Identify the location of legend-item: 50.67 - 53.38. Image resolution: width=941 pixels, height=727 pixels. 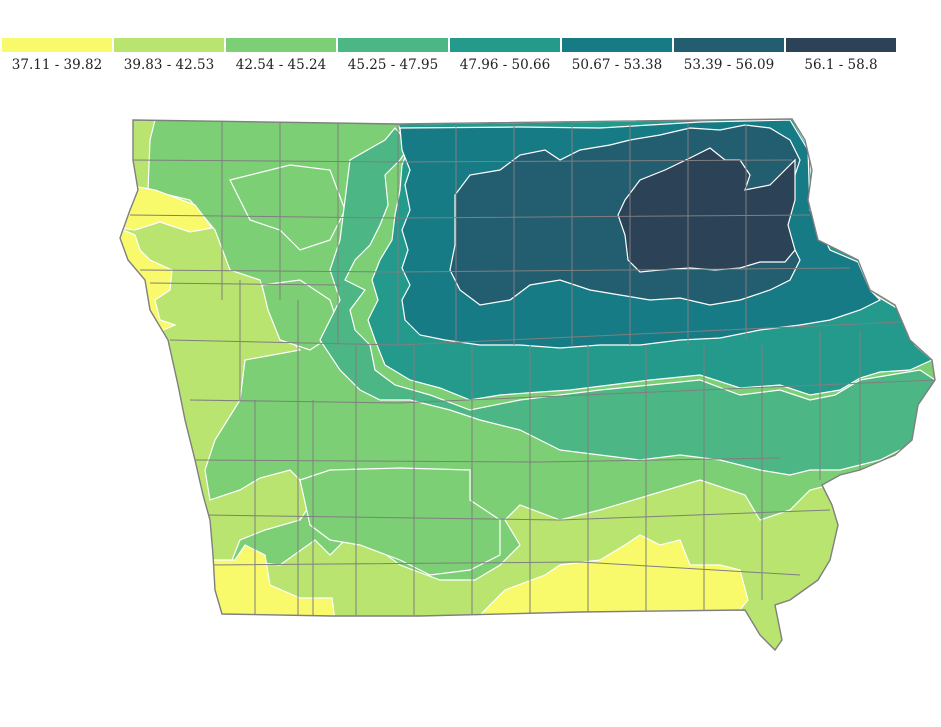
(617, 55).